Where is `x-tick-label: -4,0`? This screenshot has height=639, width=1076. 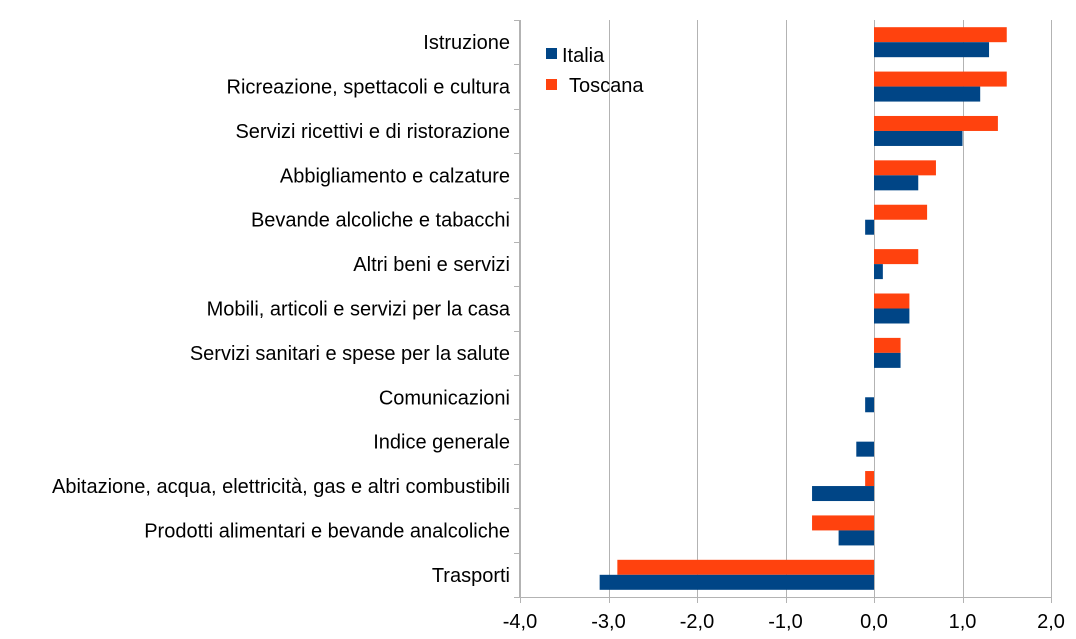
x-tick-label: -4,0 is located at coordinates (520, 622).